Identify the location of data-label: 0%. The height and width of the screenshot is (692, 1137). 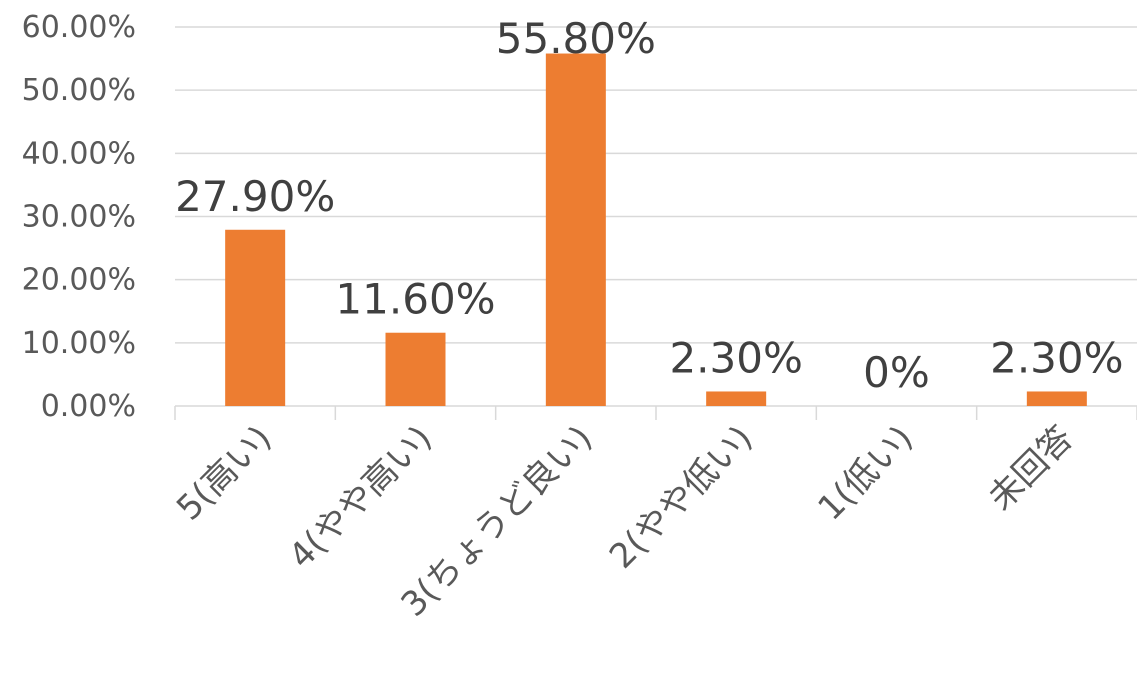
(896, 372).